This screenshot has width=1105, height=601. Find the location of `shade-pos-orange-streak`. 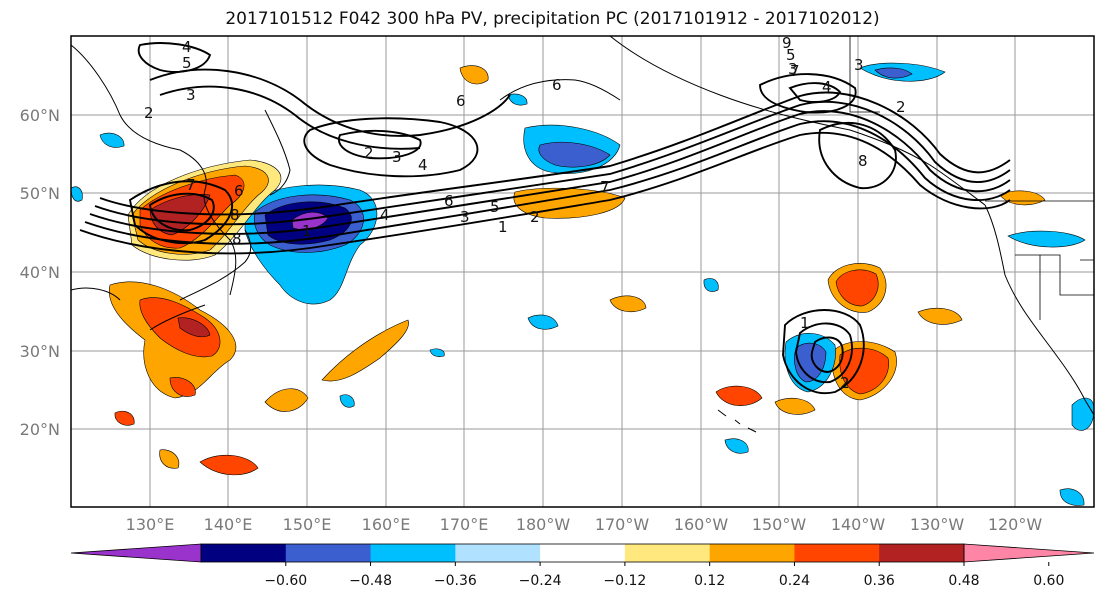

shade-pos-orange-streak is located at coordinates (365, 350).